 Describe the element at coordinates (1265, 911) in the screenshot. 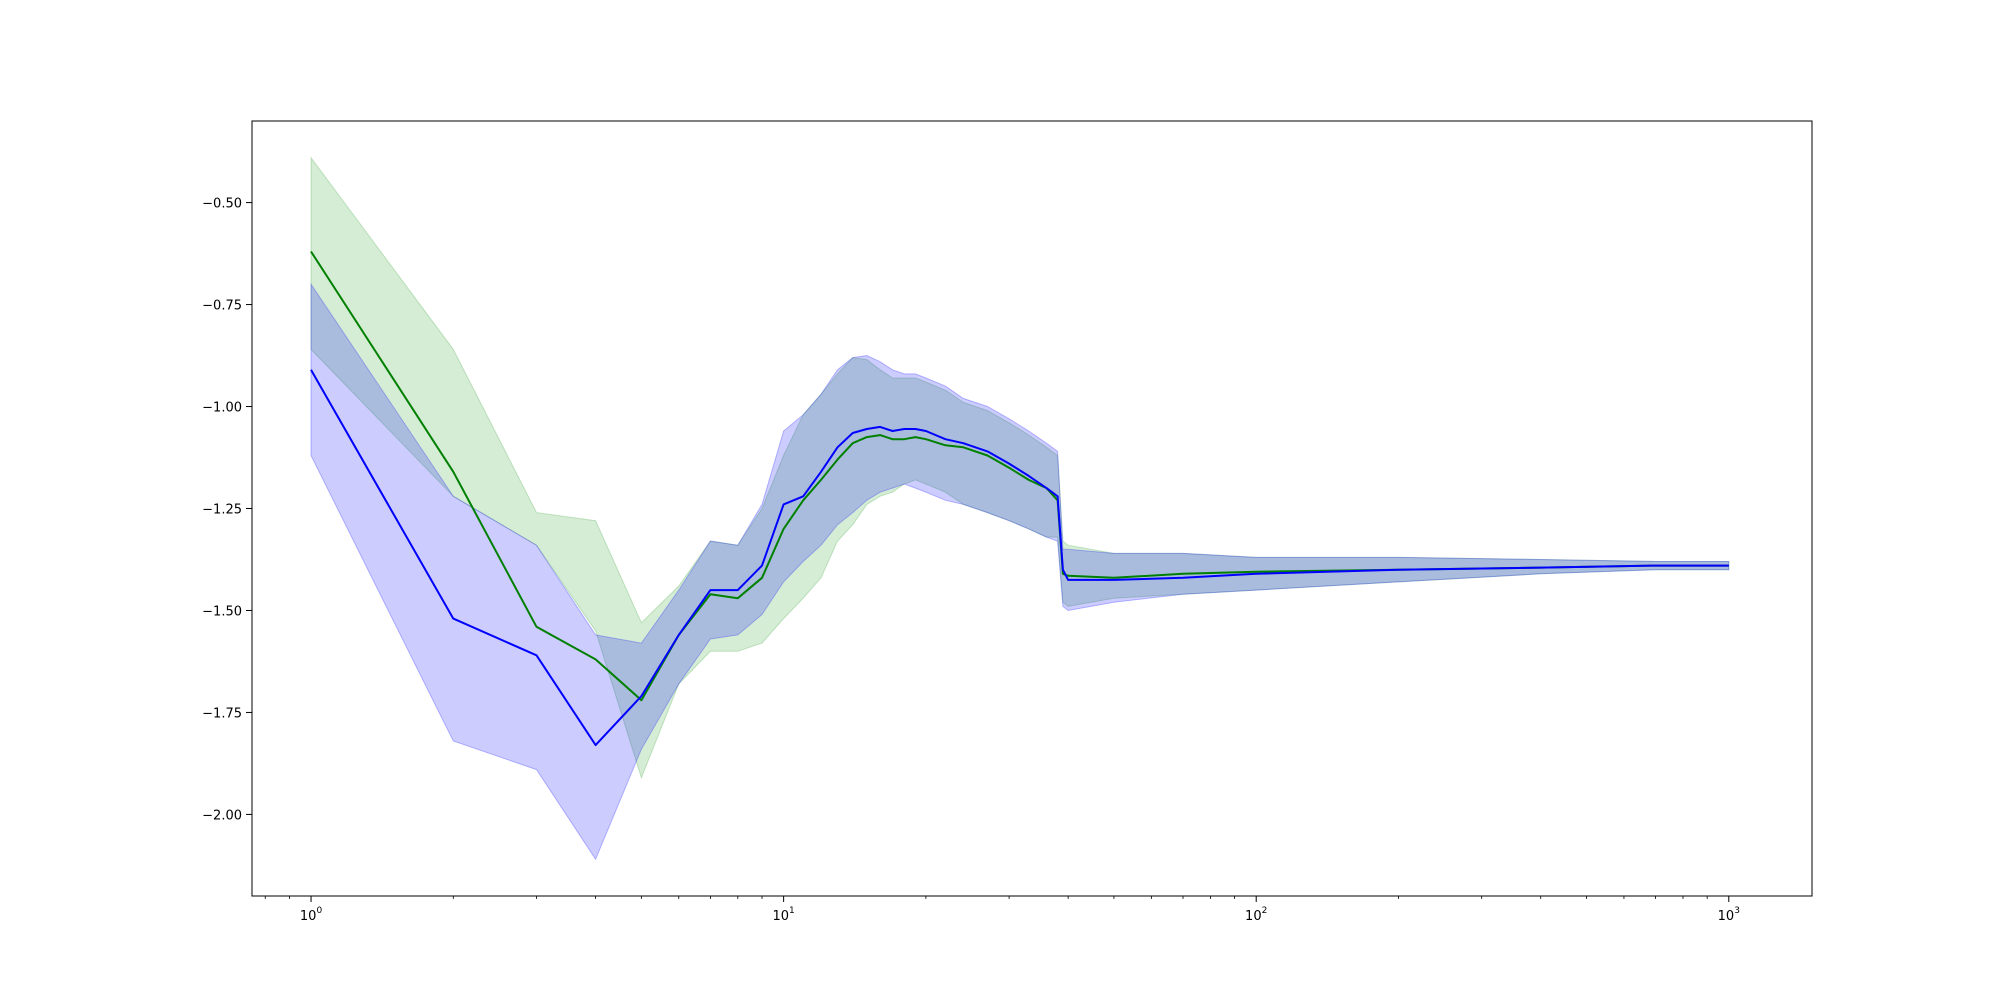

I see `x-tick-exponent: 2` at that location.